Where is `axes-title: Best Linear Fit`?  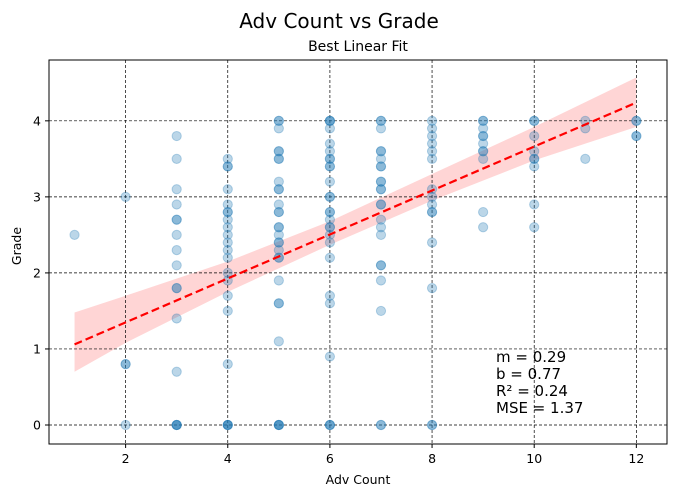 axes-title: Best Linear Fit is located at coordinates (358, 47).